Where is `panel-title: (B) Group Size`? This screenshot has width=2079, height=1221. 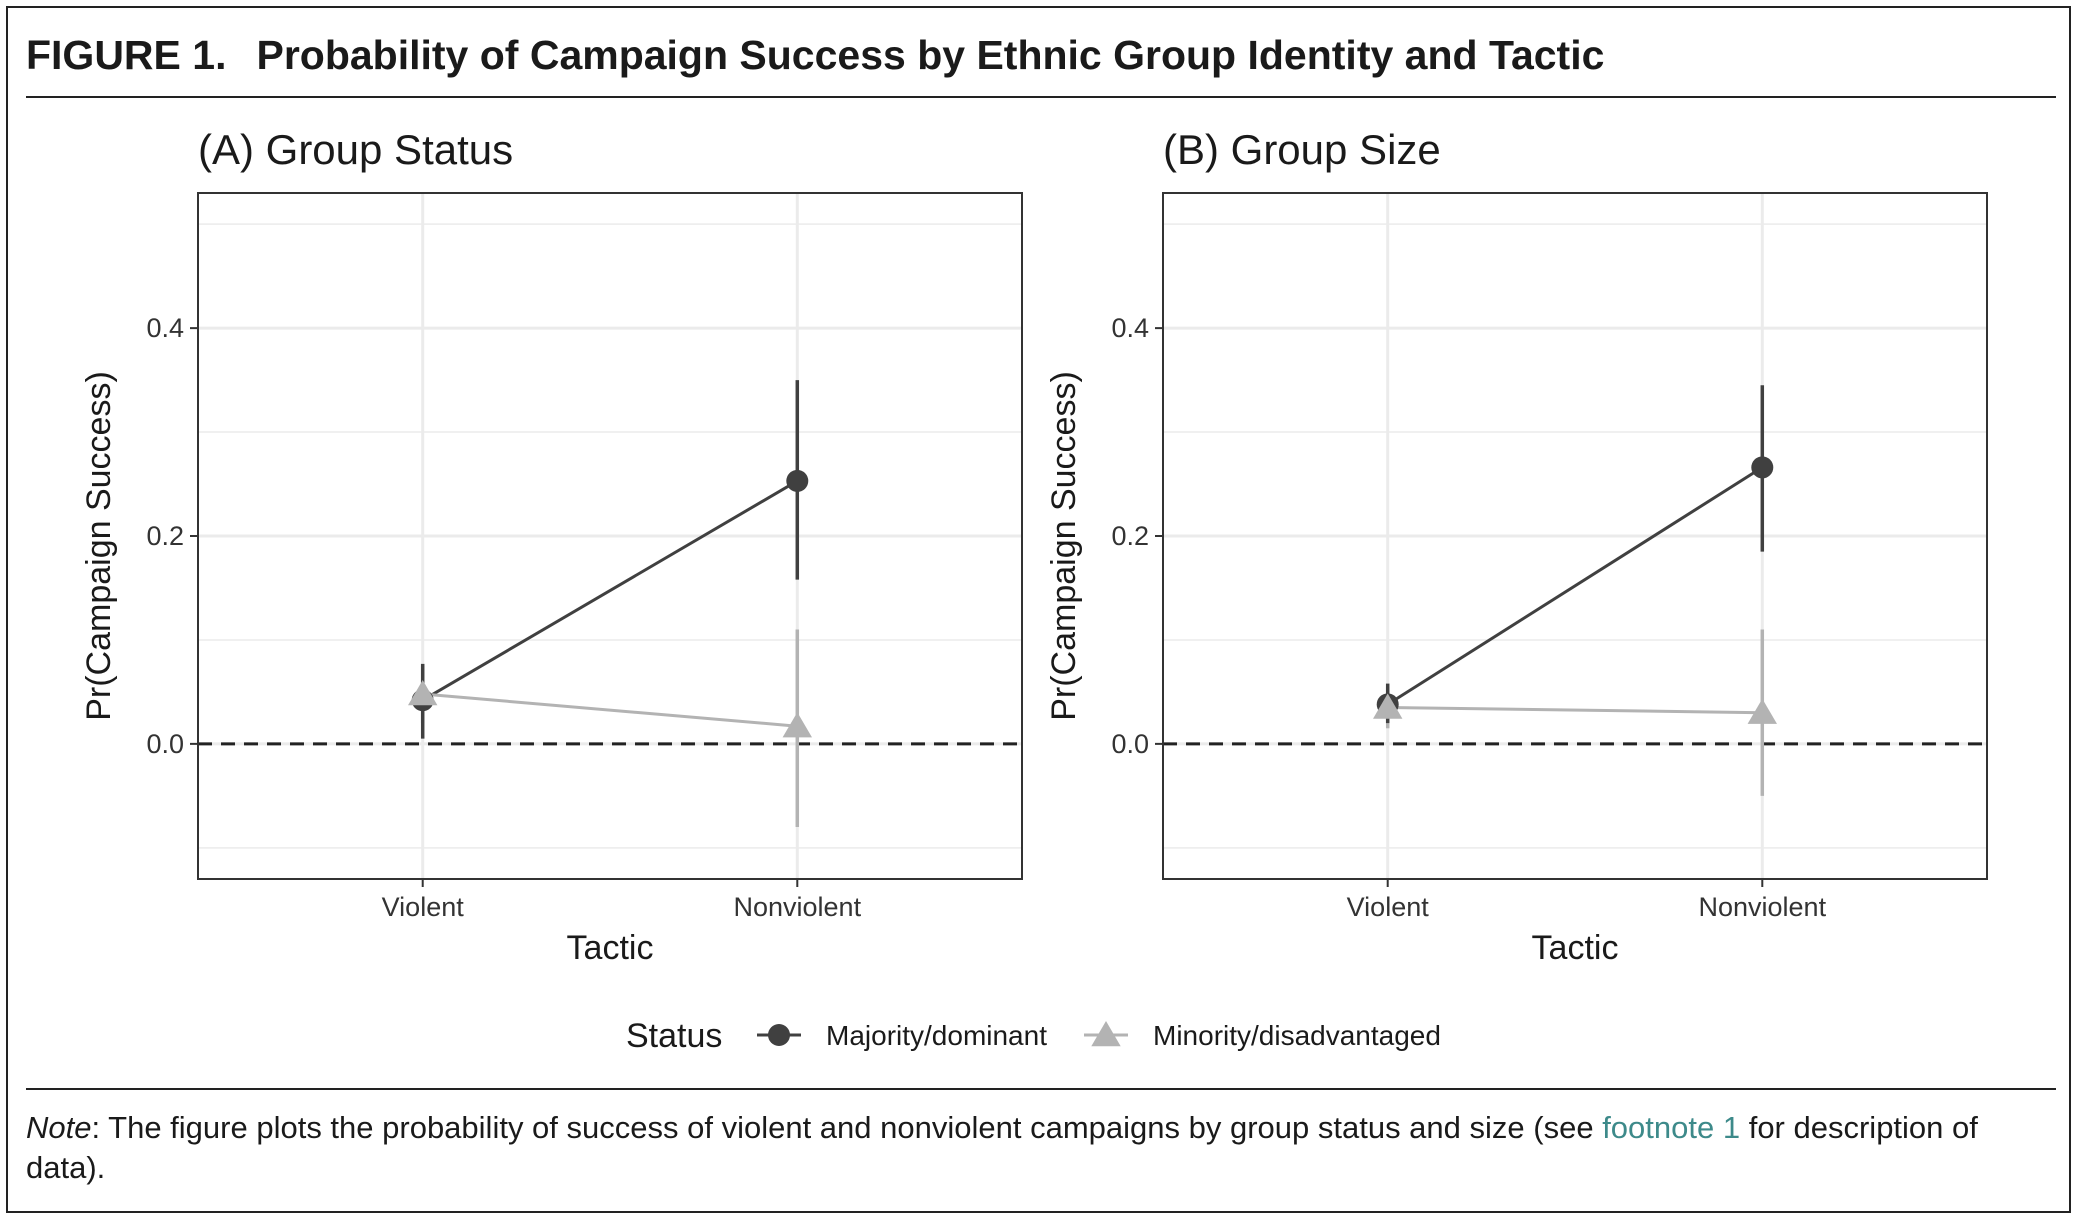 panel-title: (B) Group Size is located at coordinates (1302, 149).